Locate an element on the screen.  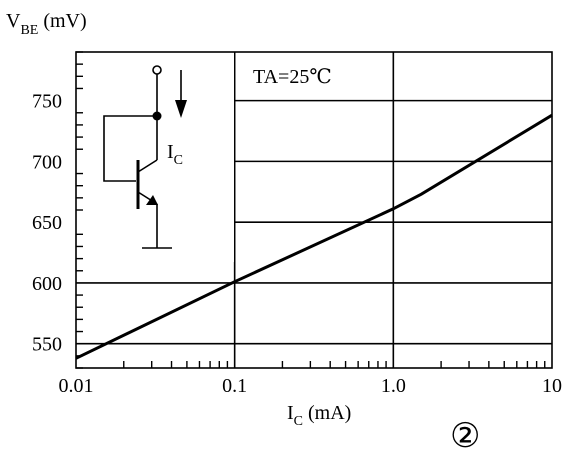
inset-terminal-icon is located at coordinates (157, 70).